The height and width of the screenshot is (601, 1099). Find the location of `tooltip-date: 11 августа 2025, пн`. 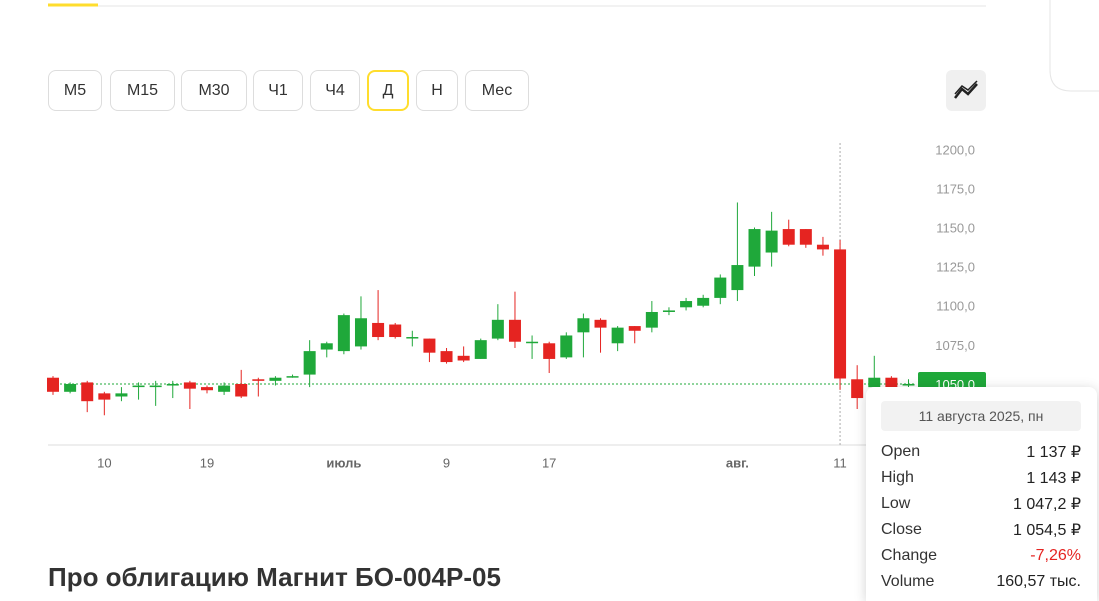

tooltip-date: 11 августа 2025, пн is located at coordinates (981, 416).